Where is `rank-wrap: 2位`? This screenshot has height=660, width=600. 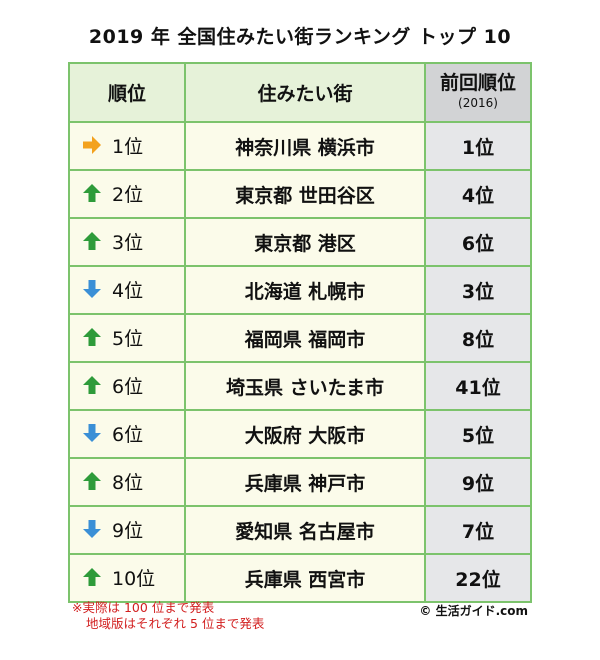
rank-wrap: 2位 is located at coordinates (127, 193).